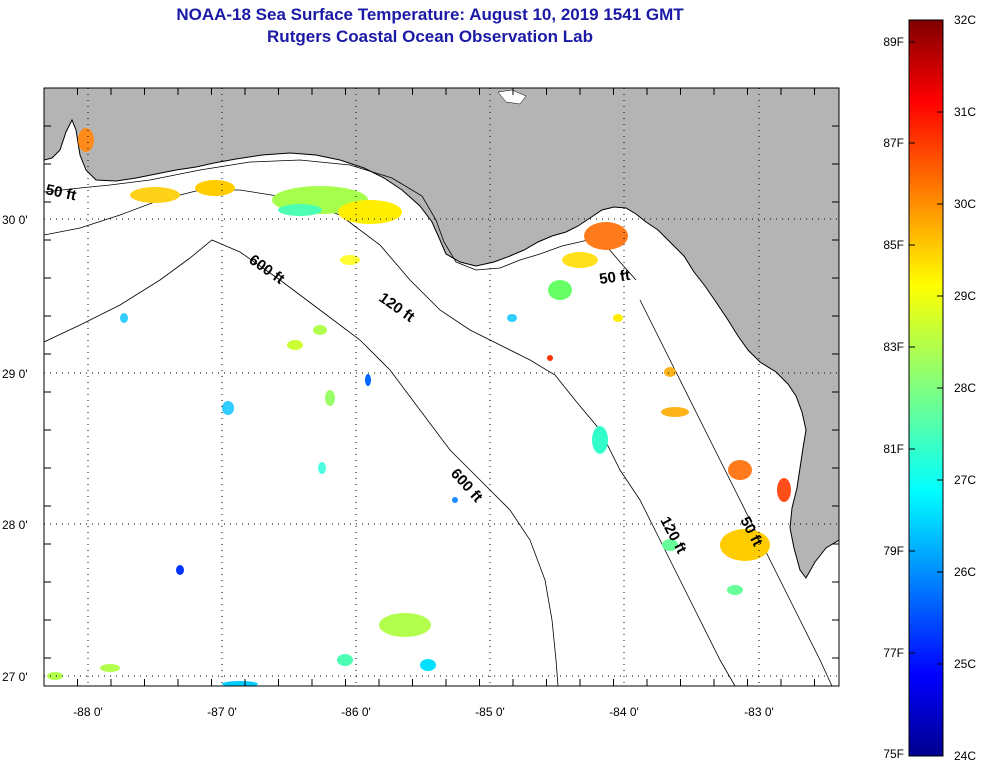 The image size is (992, 770). I want to click on cb-c-label: 30C, so click(965, 204).